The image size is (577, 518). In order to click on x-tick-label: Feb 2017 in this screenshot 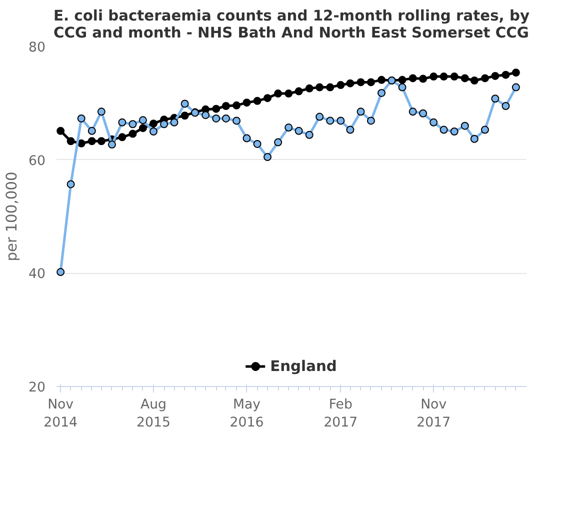, I will do `click(341, 414)`.